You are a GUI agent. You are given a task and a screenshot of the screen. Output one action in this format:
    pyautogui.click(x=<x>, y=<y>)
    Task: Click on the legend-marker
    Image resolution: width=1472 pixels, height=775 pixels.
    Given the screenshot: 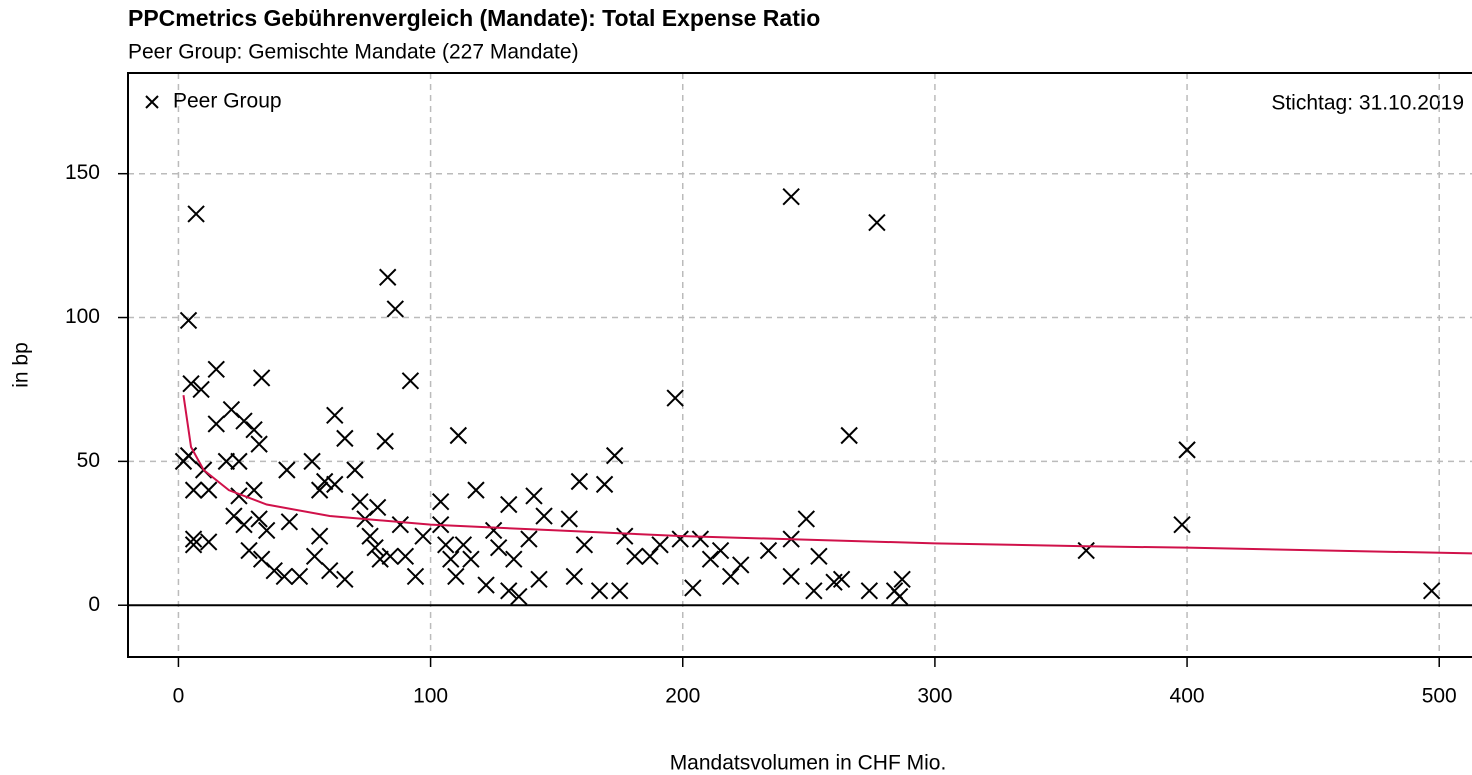 What is the action you would take?
    pyautogui.click(x=152, y=102)
    